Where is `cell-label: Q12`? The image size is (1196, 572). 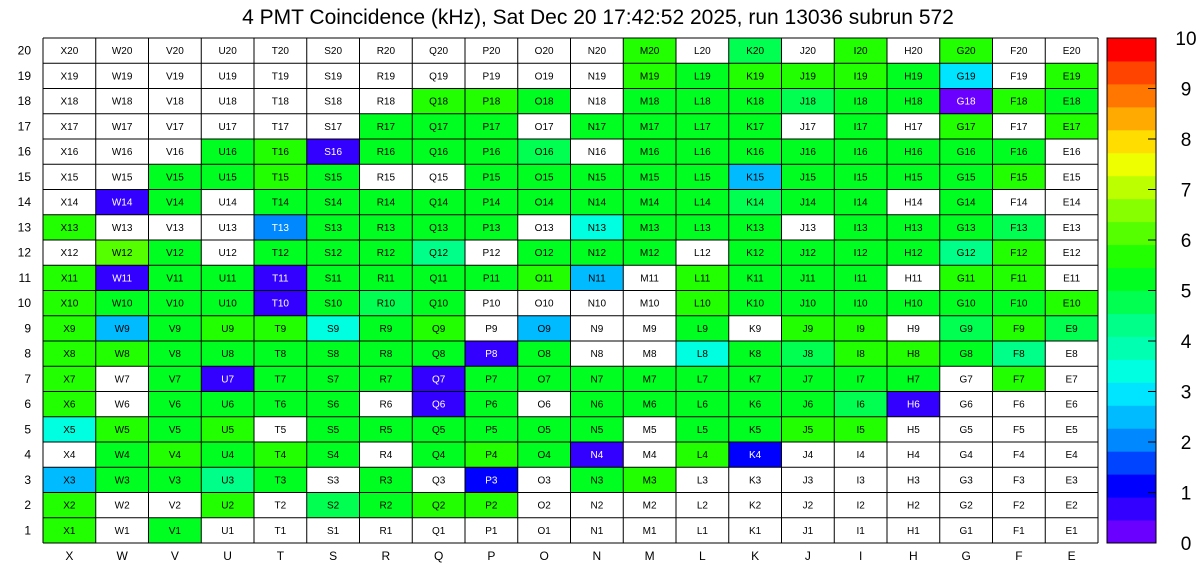 cell-label: Q12 is located at coordinates (438, 253).